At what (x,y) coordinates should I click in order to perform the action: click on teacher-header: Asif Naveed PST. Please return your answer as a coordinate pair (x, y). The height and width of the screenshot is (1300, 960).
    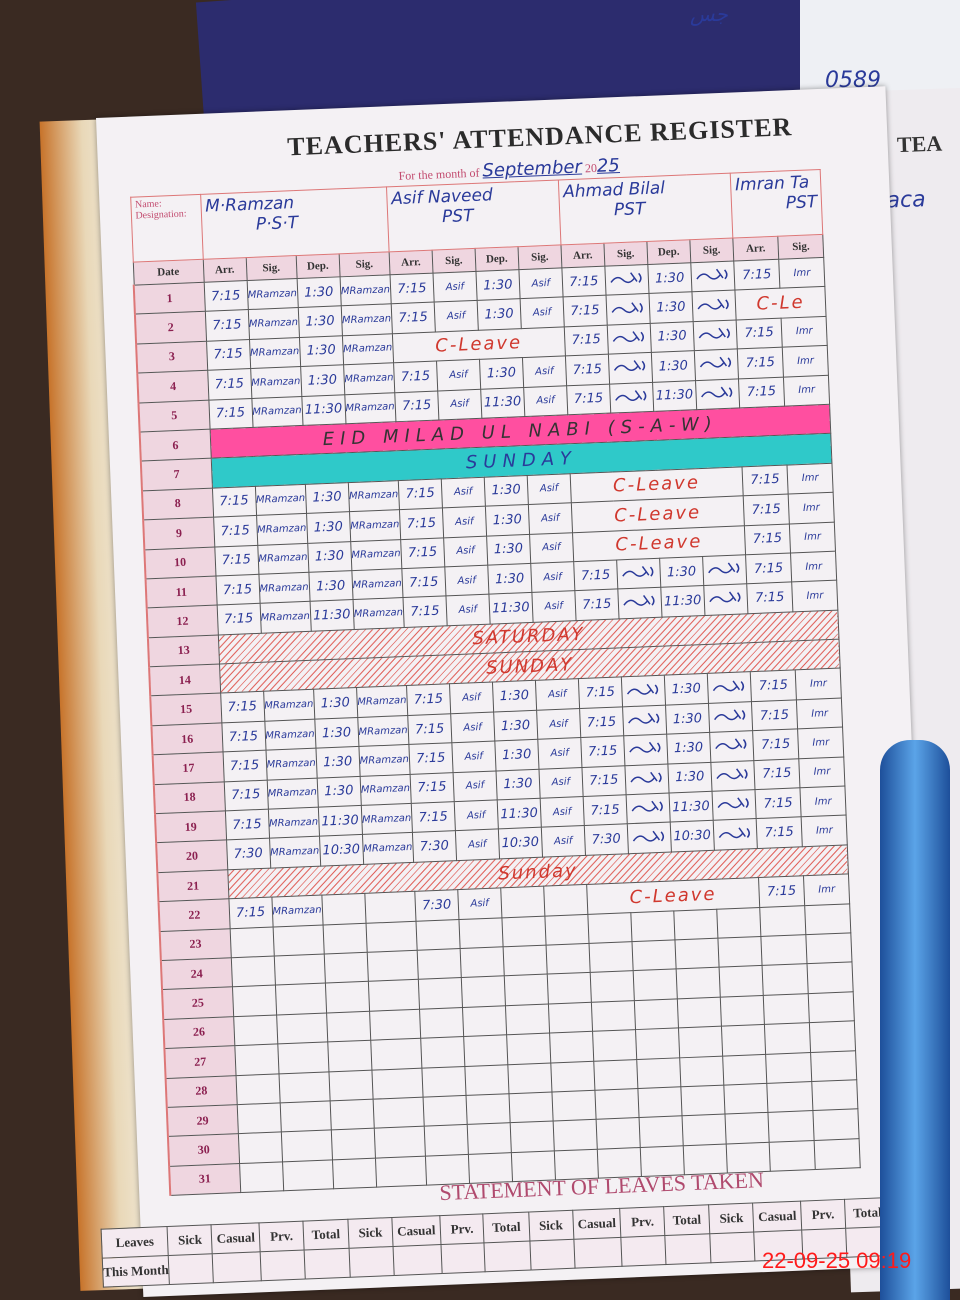
    Looking at the image, I should click on (473, 216).